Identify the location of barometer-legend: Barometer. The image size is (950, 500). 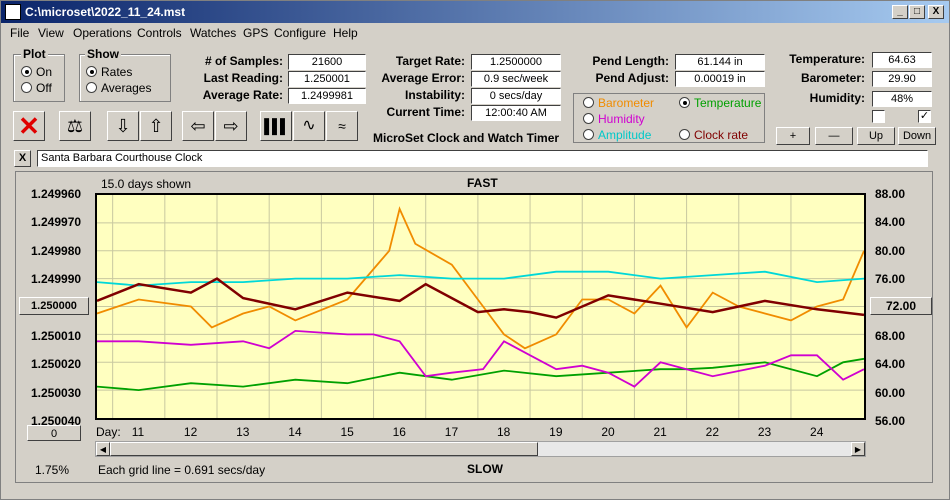
(626, 103).